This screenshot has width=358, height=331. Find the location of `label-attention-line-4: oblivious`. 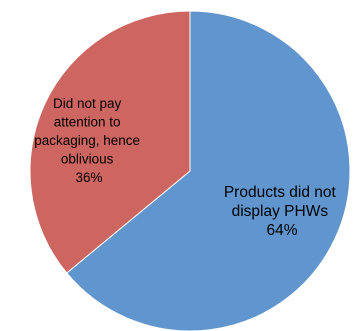

label-attention-line-4: oblivious is located at coordinates (87, 159).